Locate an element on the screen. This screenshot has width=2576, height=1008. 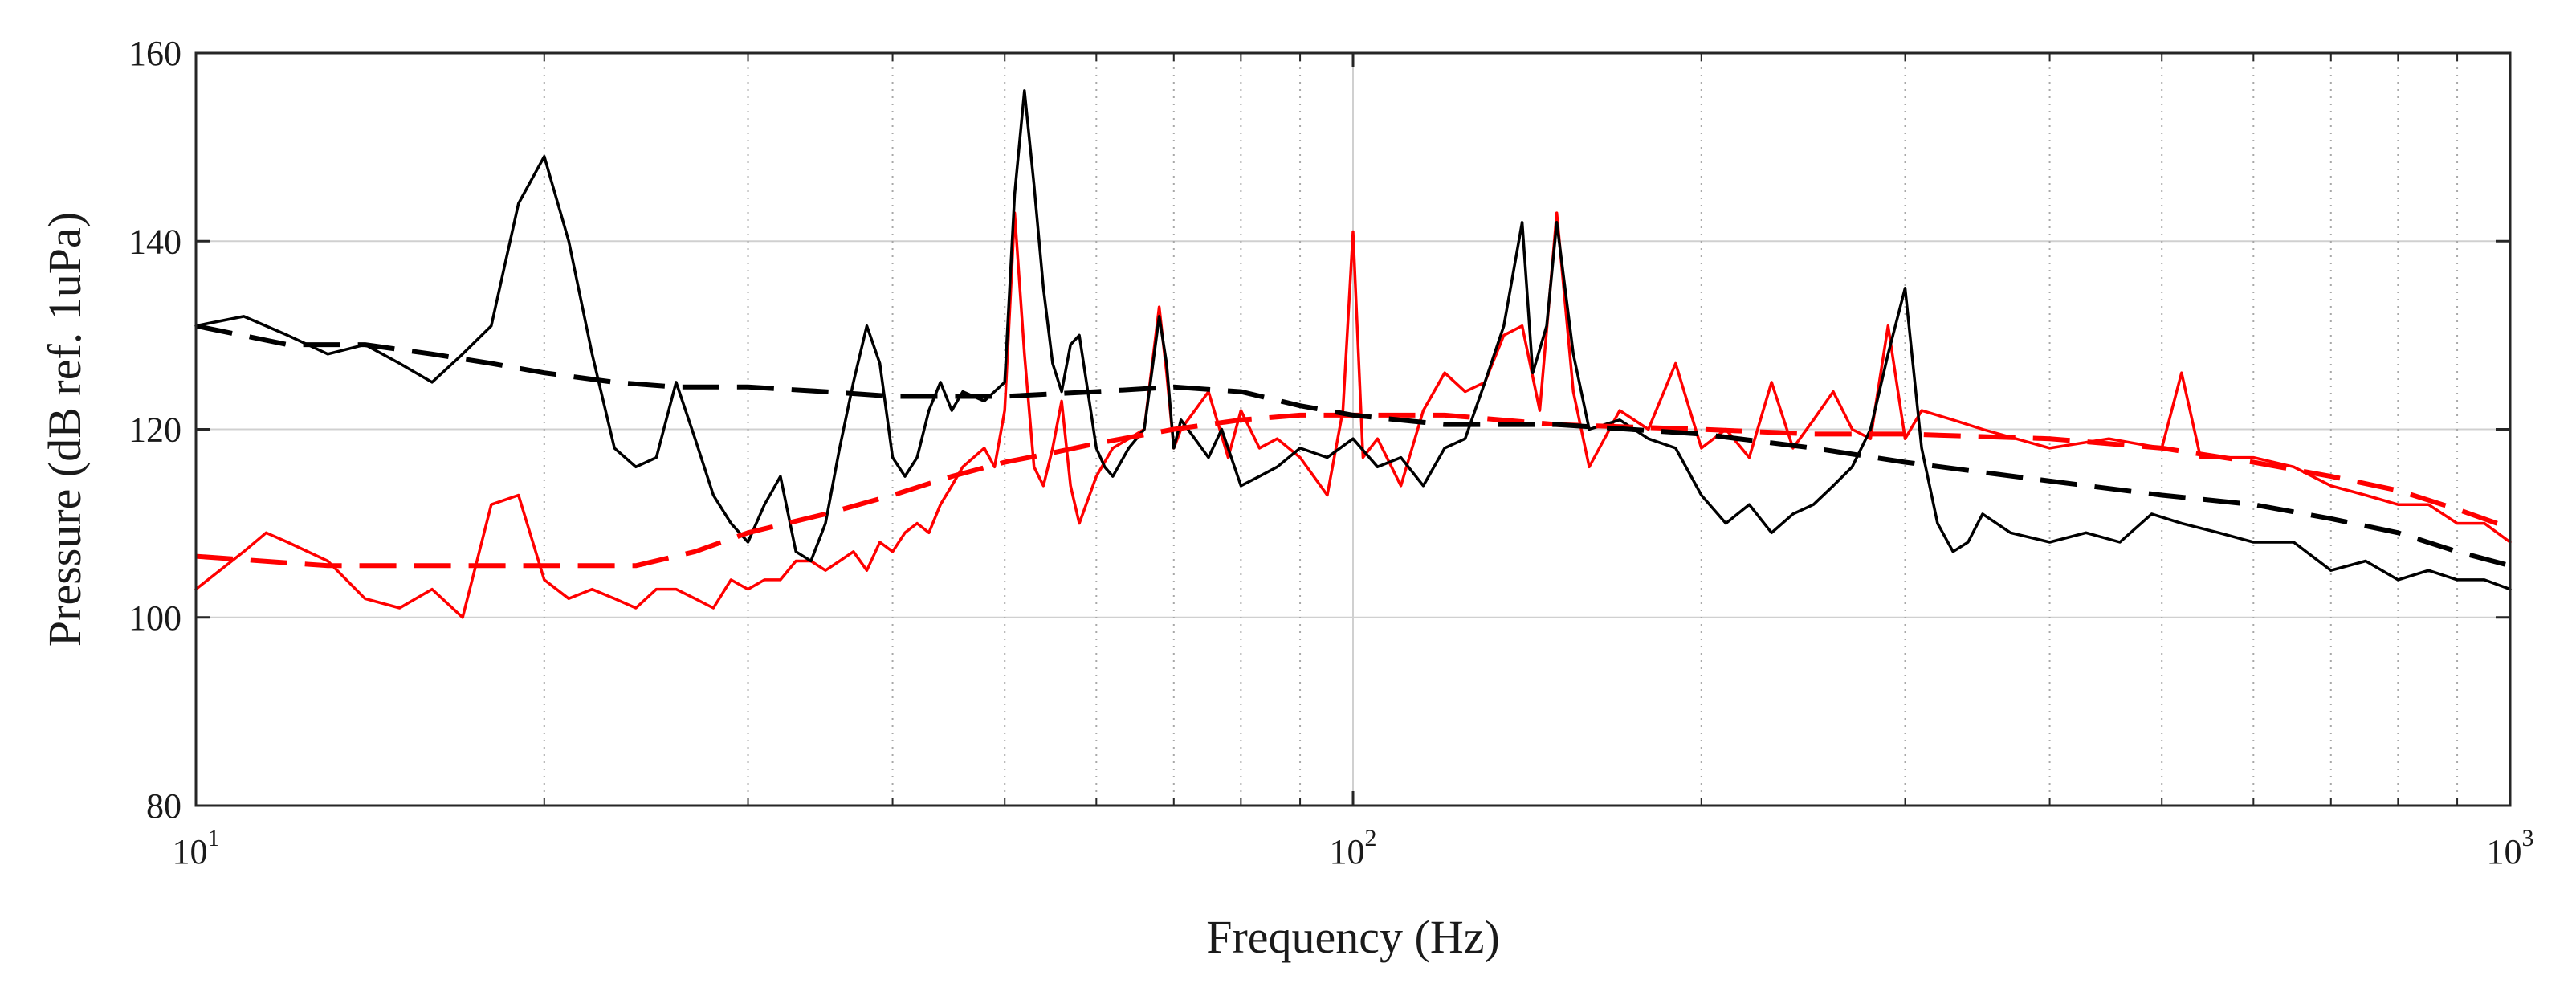
y-tick-label: 80 is located at coordinates (163, 806).